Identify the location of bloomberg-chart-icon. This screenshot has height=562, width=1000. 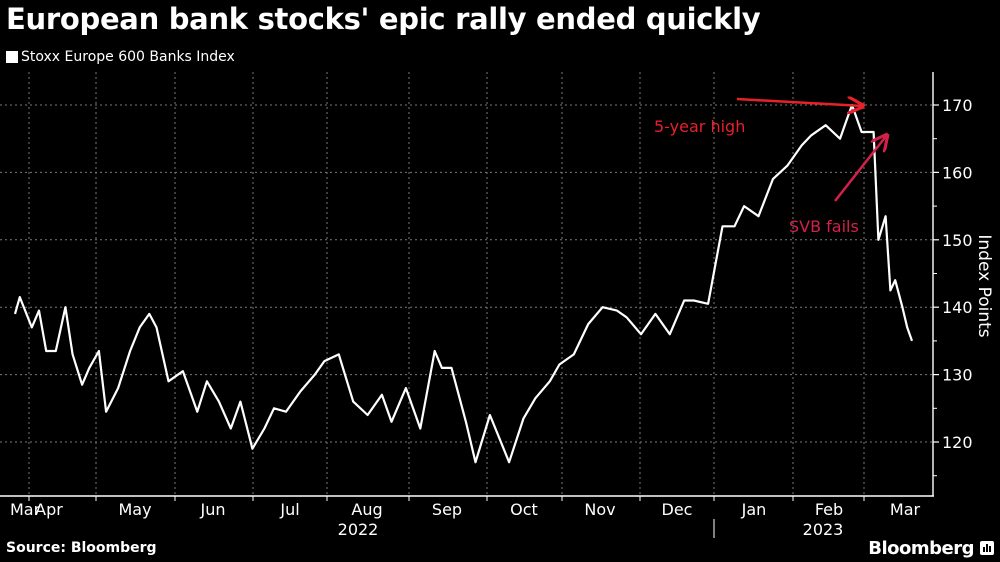
(987, 548).